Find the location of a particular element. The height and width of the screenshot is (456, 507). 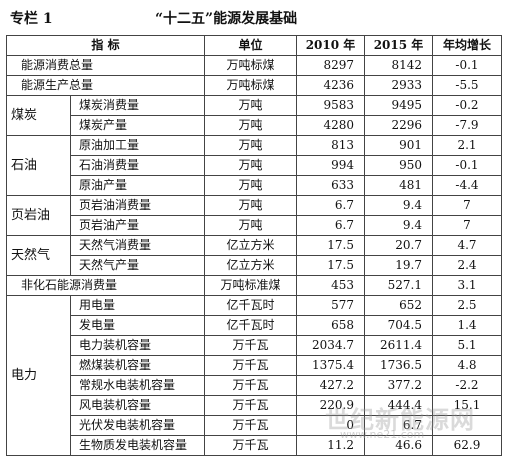

table-row: 发电量 亿千瓦时 658 704.5 1.4 is located at coordinates (254, 325).